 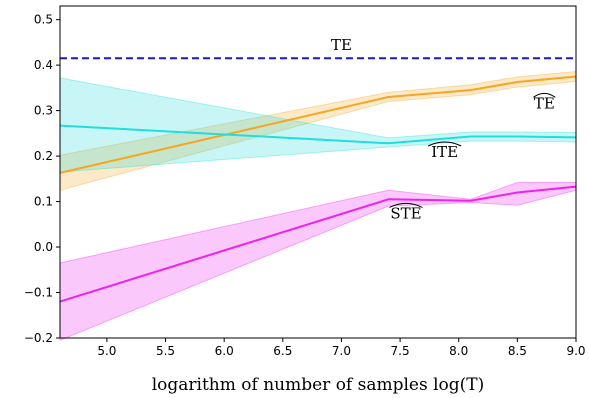 What do you see at coordinates (517, 351) in the screenshot?
I see `x-tick-label: 8.5` at bounding box center [517, 351].